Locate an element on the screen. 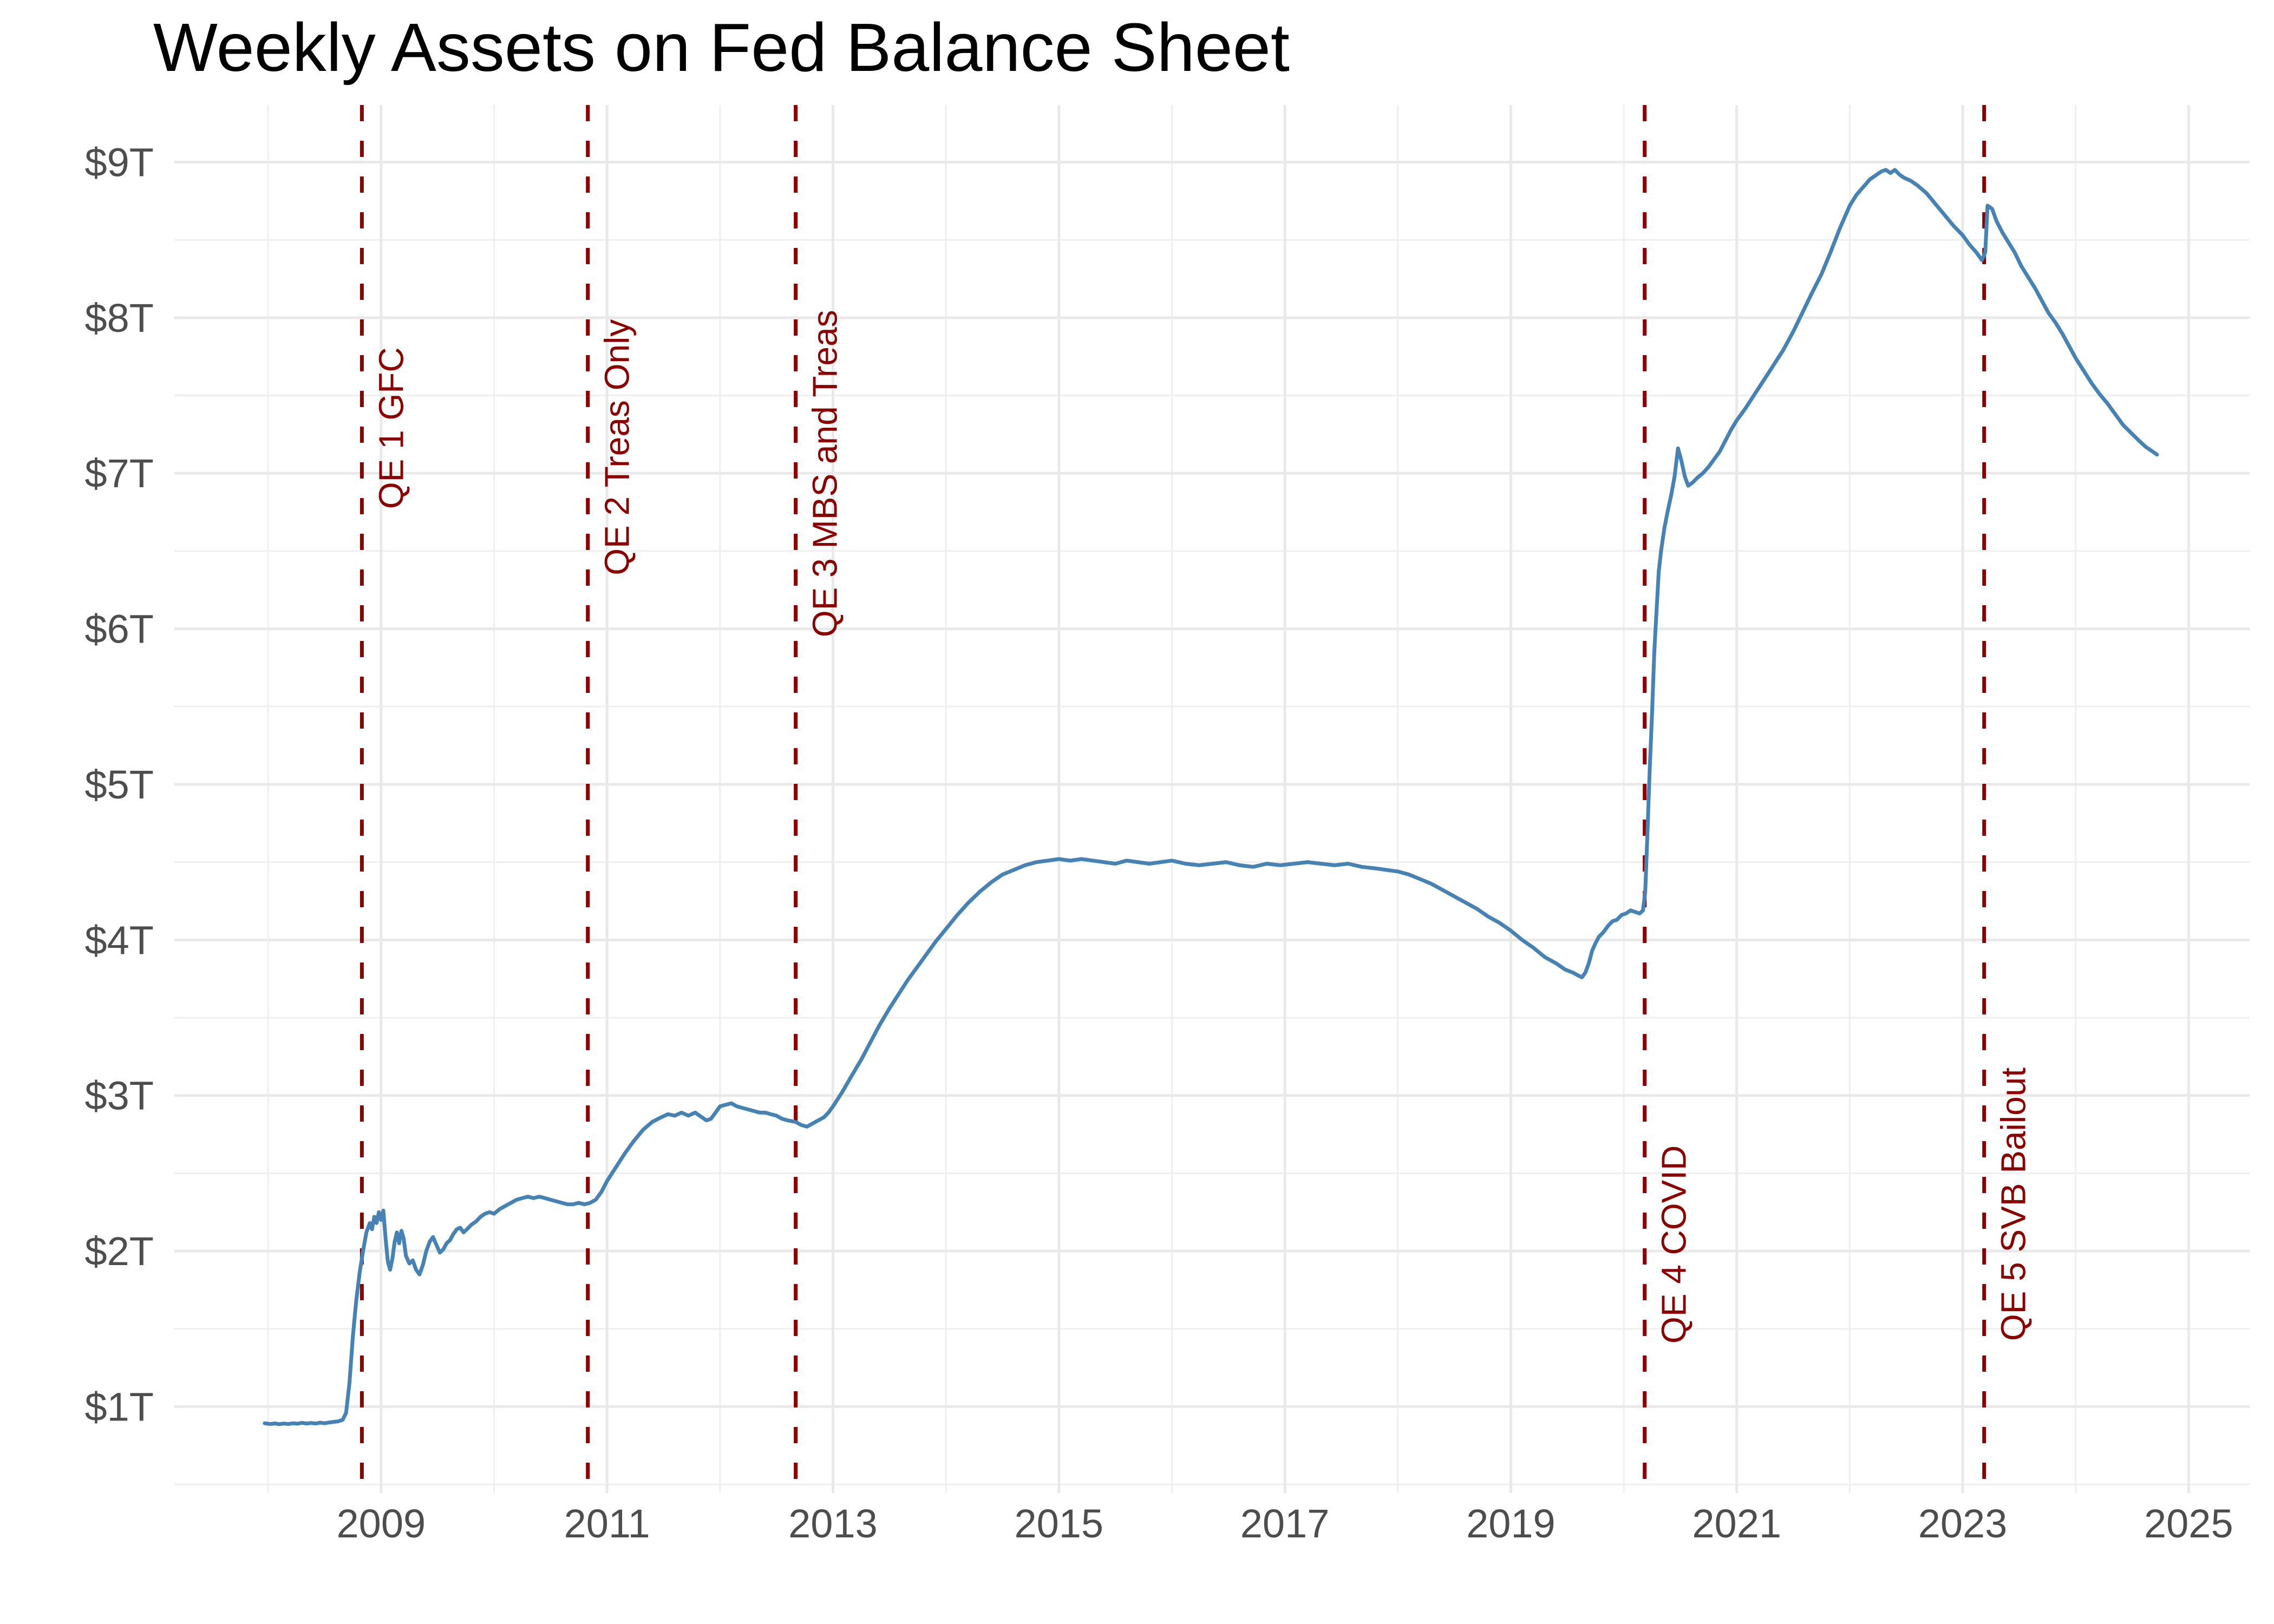 This screenshot has height=1624, width=2274. event-label: QE 3 MBS and Treas is located at coordinates (826, 473).